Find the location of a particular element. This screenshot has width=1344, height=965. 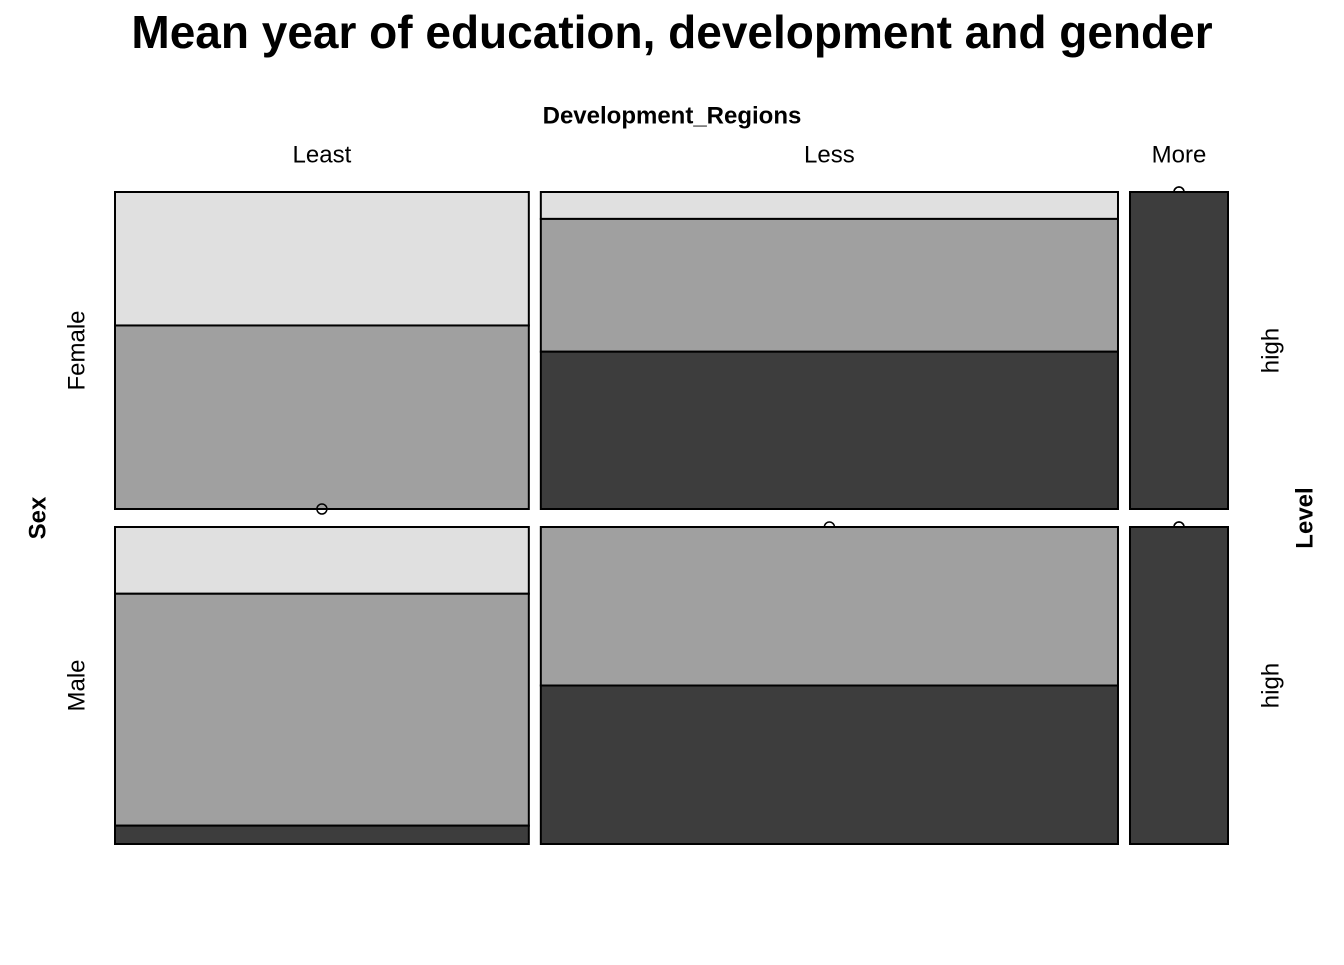

column-label: More is located at coordinates (1179, 154).